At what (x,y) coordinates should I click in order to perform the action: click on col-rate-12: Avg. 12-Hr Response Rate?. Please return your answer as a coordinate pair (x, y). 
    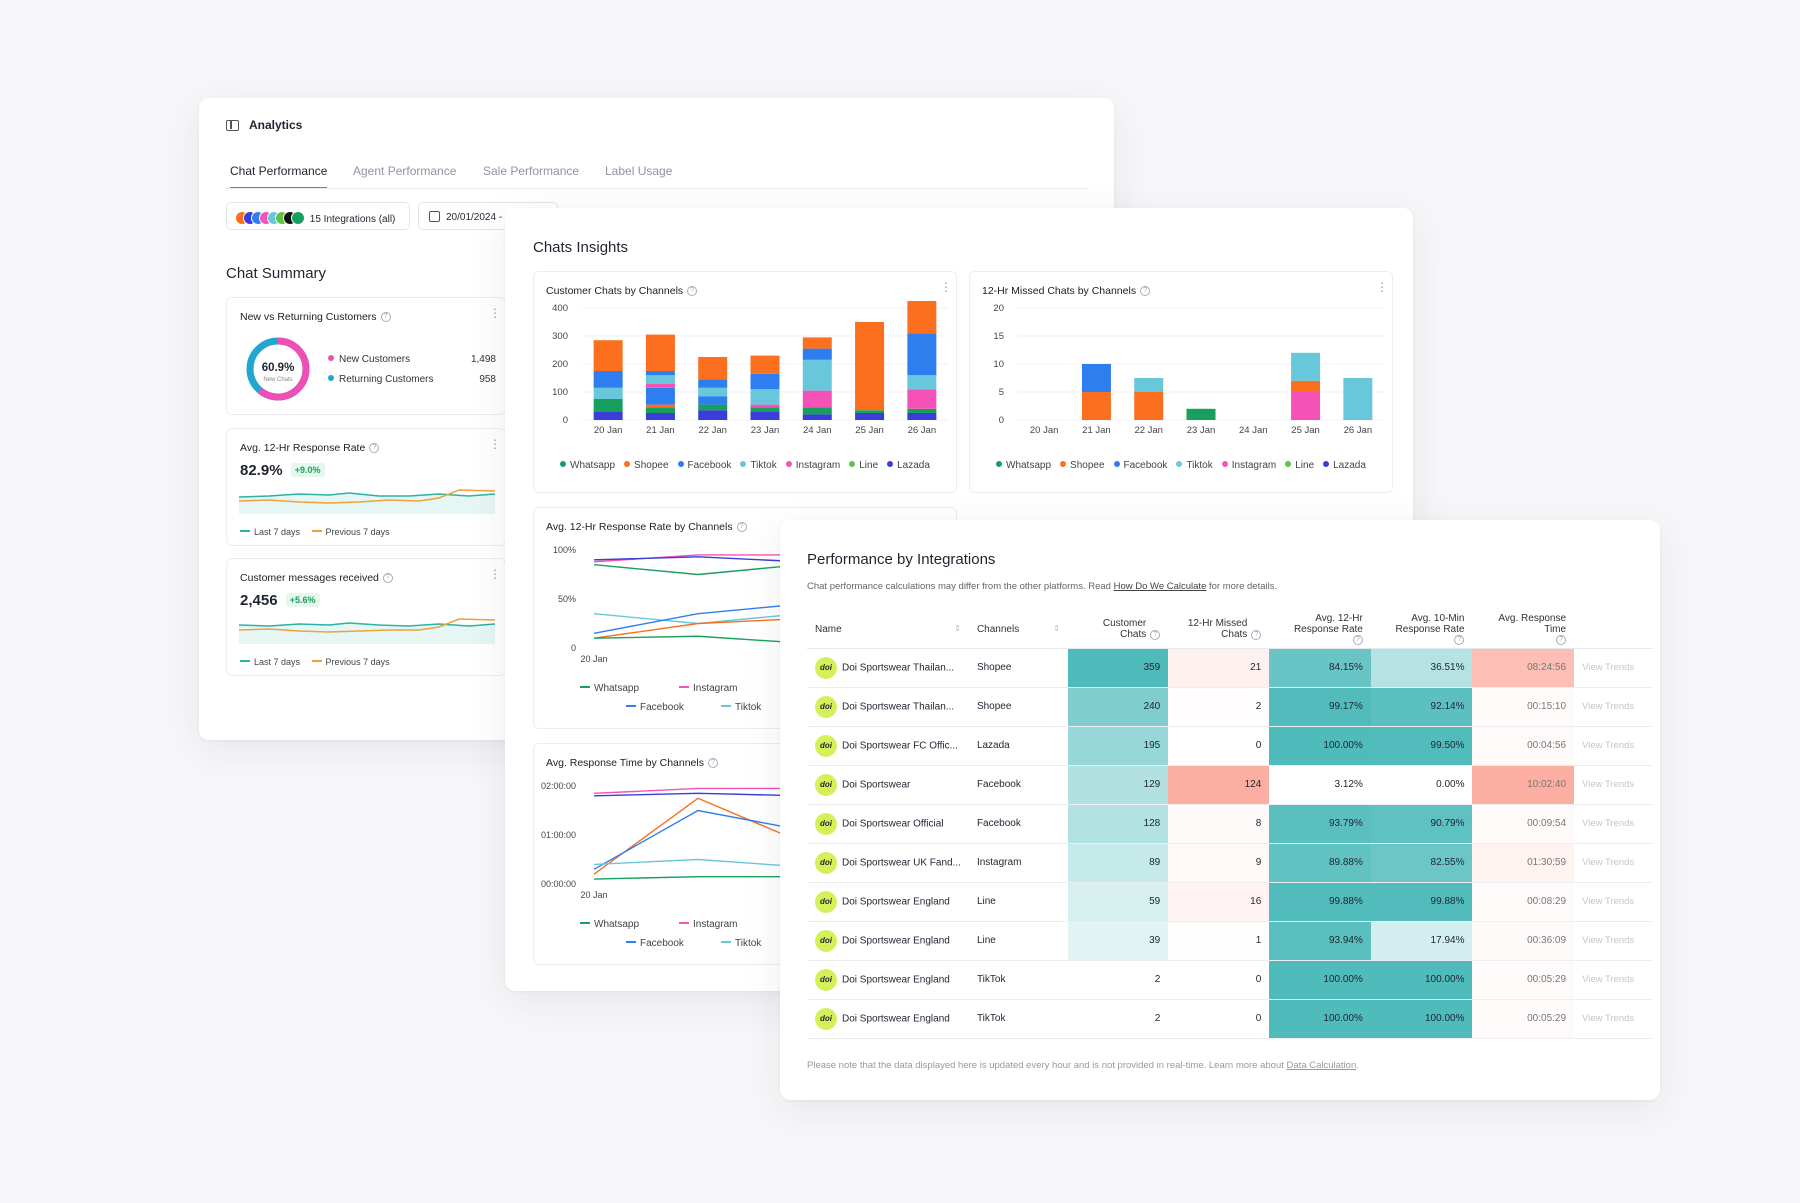
    Looking at the image, I should click on (1320, 630).